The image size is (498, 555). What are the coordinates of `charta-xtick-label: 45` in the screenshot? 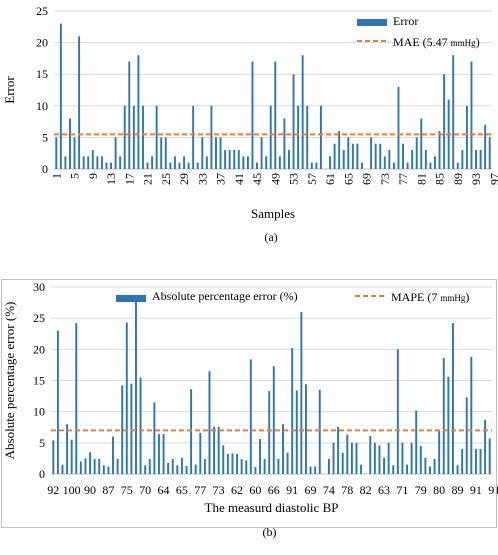 It's located at (257, 179).